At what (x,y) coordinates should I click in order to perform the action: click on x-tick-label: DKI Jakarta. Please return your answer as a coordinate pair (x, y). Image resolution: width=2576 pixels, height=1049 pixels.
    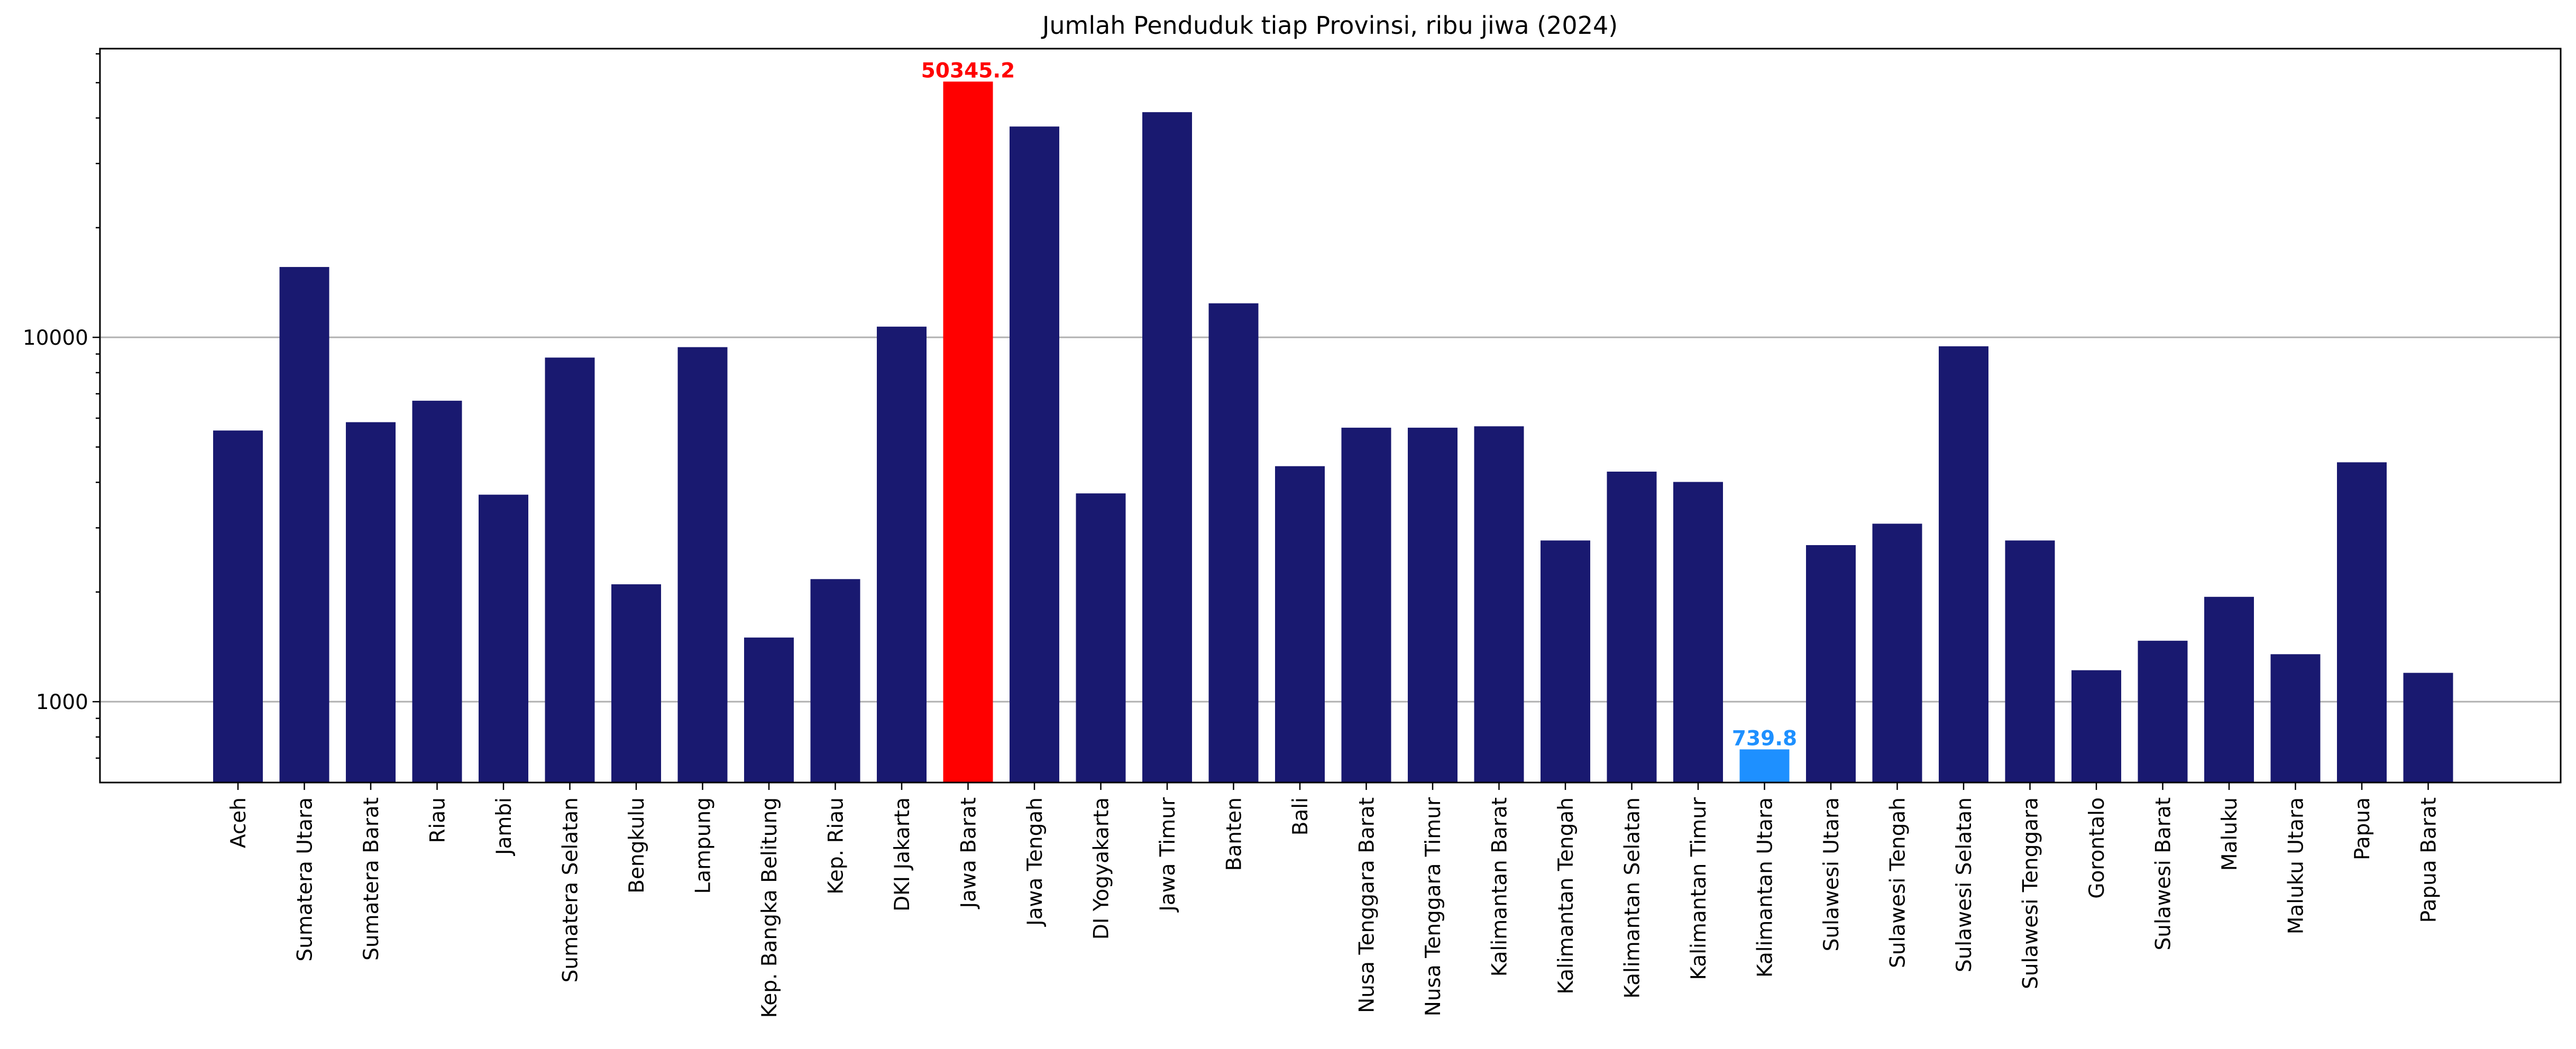
    Looking at the image, I should click on (903, 854).